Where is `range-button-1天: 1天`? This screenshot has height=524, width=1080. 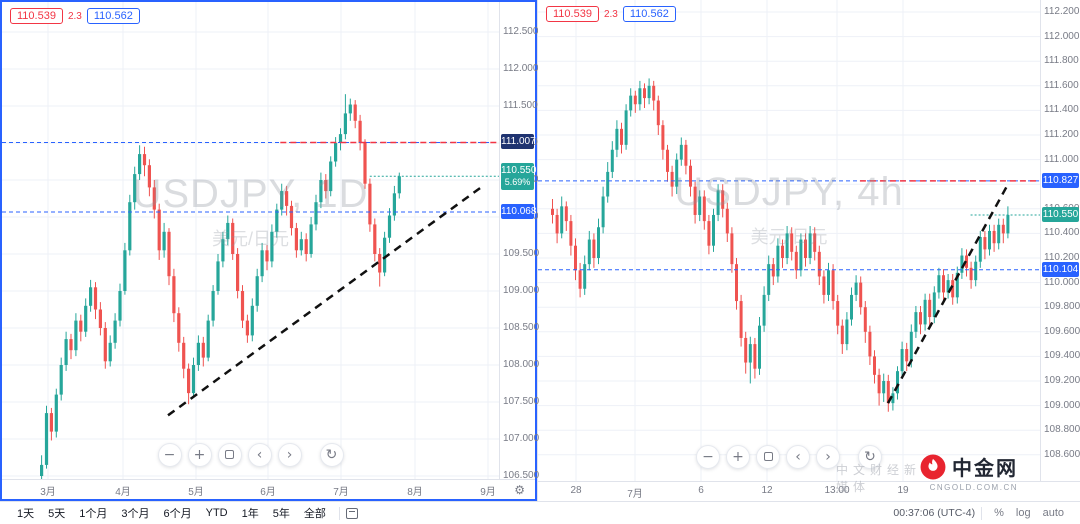
range-button-1天: 1天 is located at coordinates (26, 514).